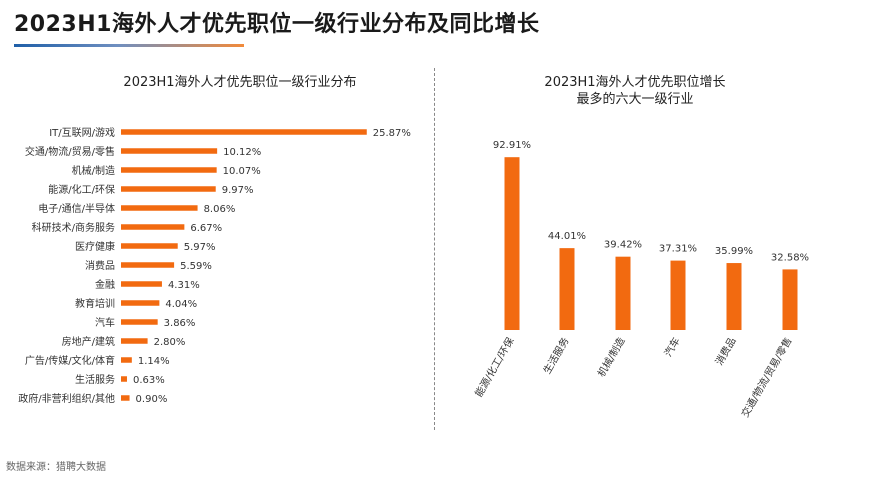  Describe the element at coordinates (170, 342) in the screenshot. I see `bar-value-label: 2.80%` at that location.